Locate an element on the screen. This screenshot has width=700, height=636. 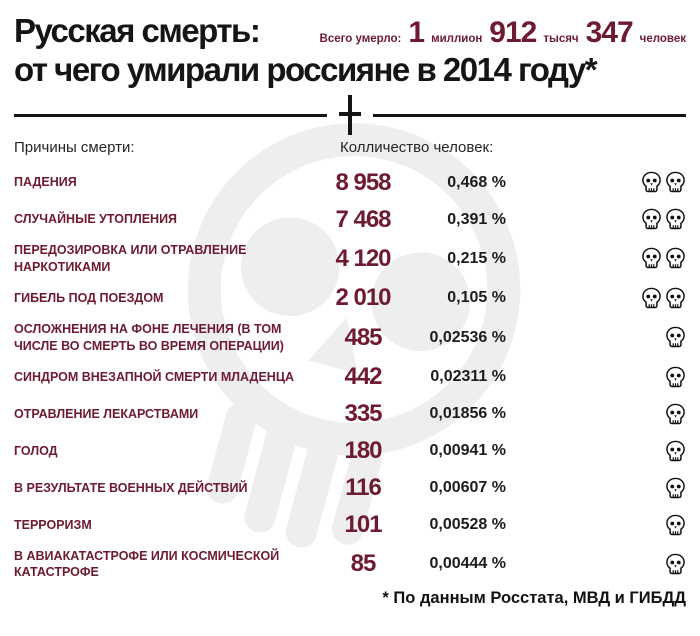
total-millions-unit: миллион is located at coordinates (457, 39).